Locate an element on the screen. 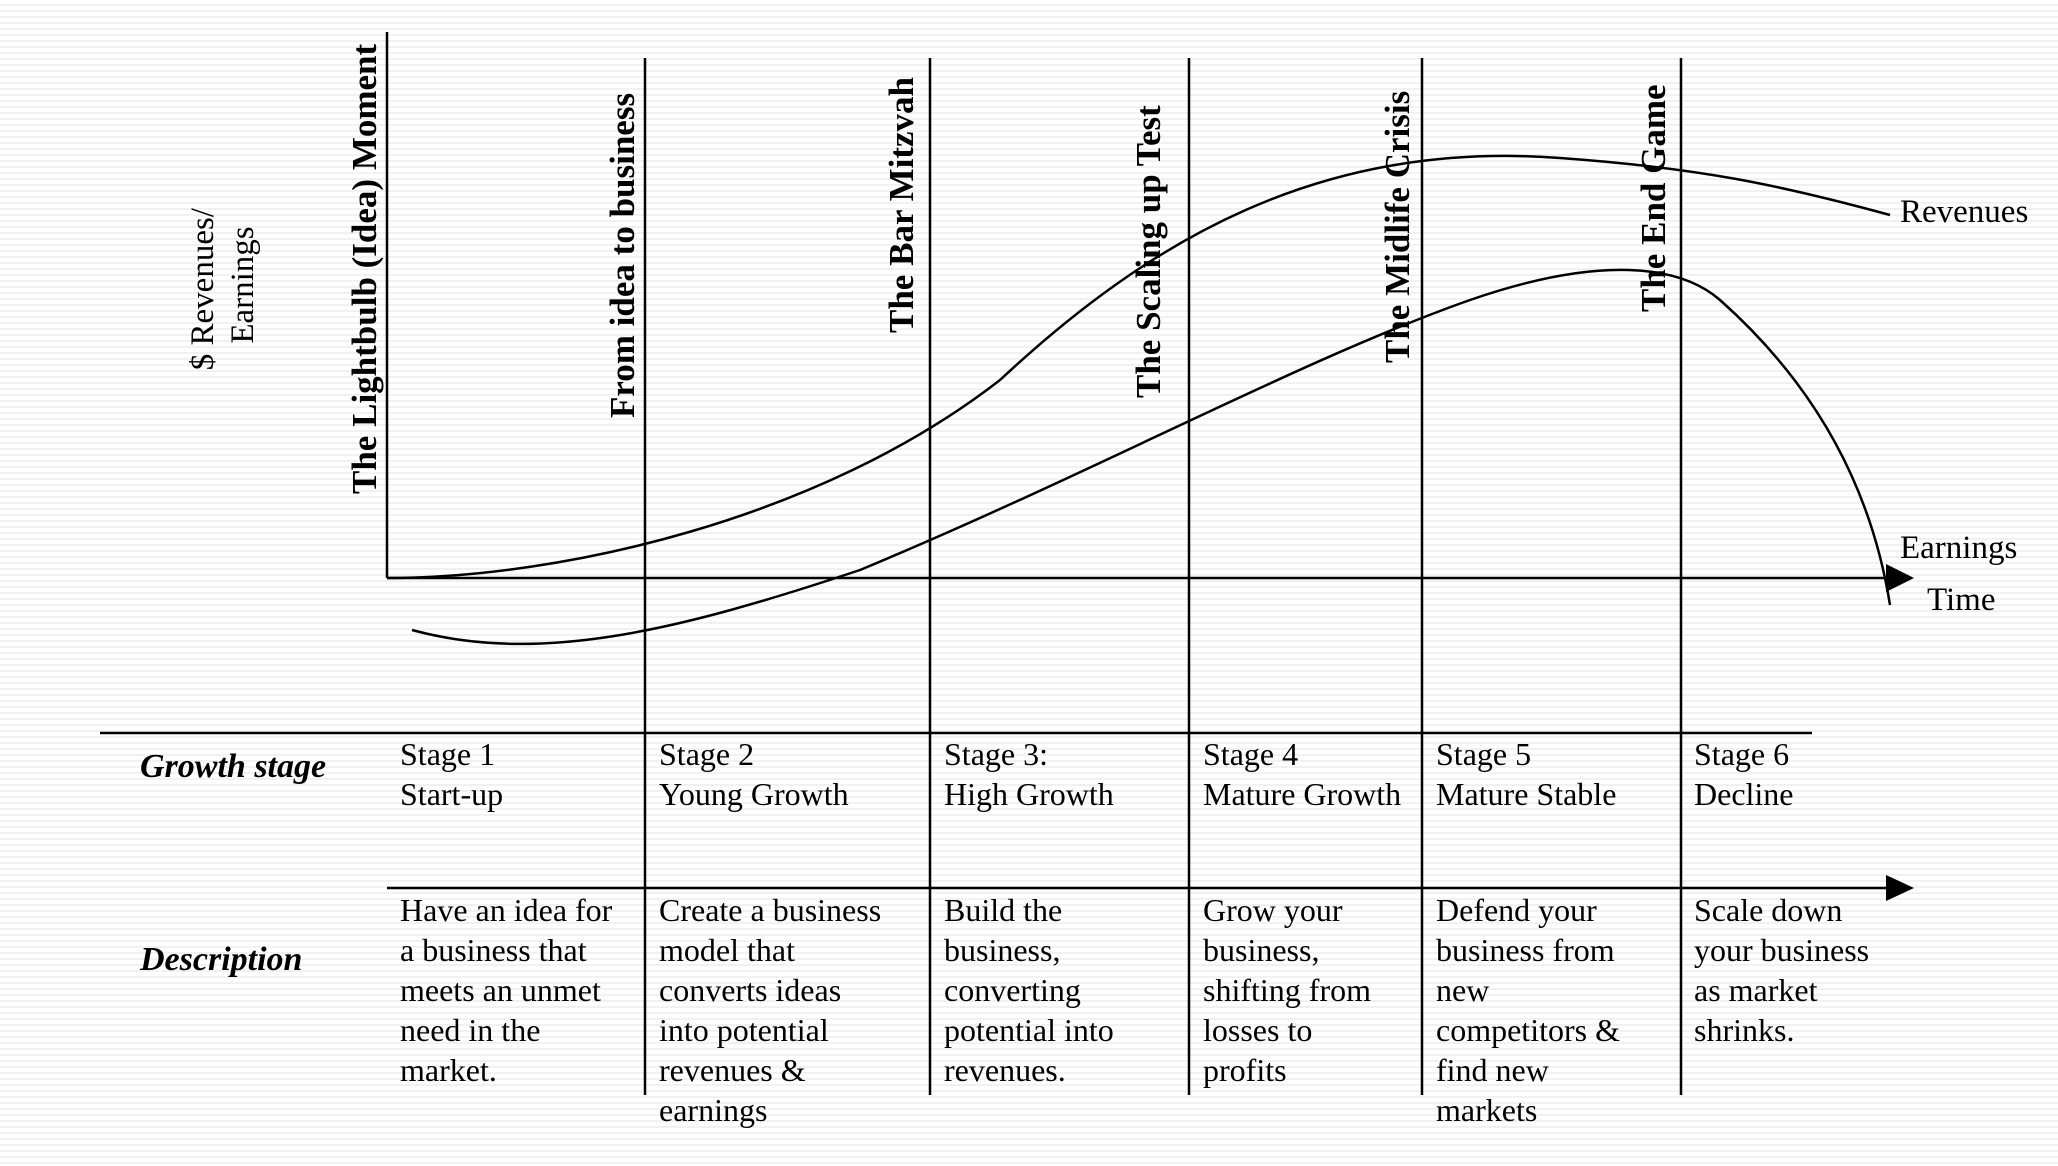 Image resolution: width=2058 pixels, height=1166 pixels. description-line: competitors & is located at coordinates (1528, 1030).